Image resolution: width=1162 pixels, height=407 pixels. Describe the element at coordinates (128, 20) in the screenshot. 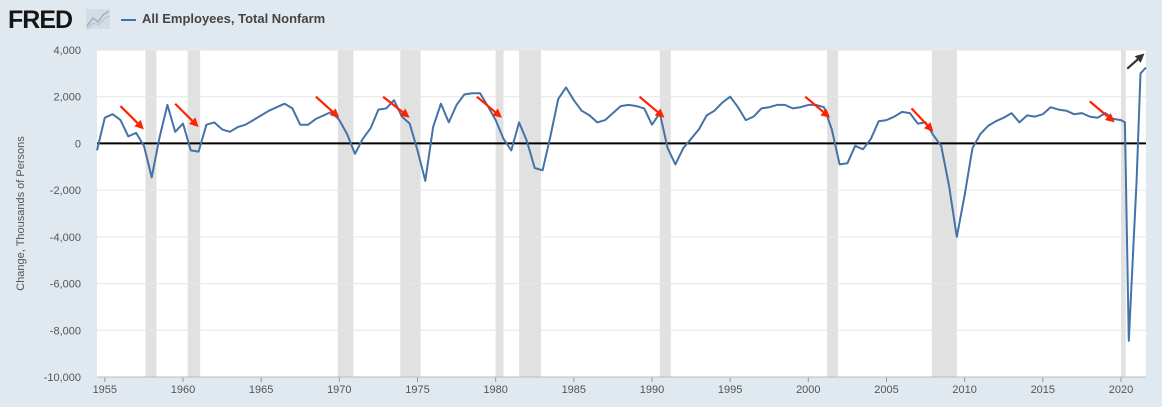

I see `legend-swatch` at that location.